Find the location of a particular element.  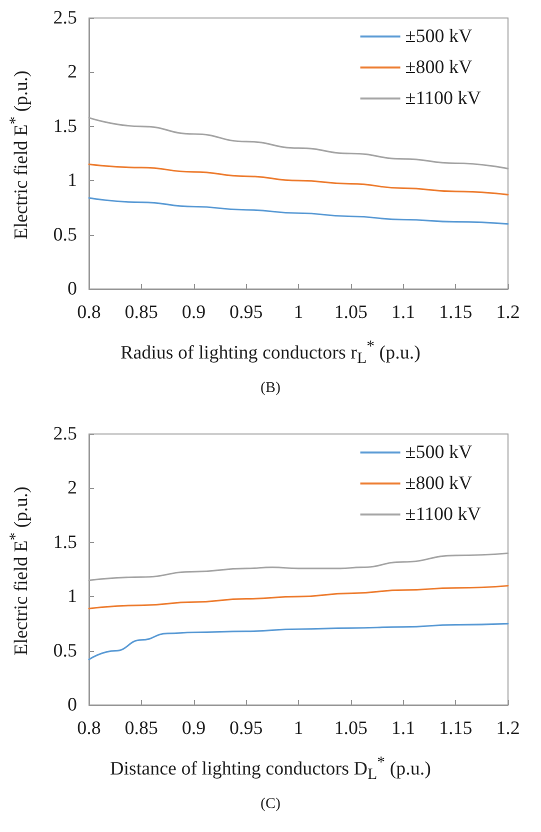

x-axis-title: Distance of lighting conductors D$_{L}$$^{*}$ (p.u.) is located at coordinates (270, 769).